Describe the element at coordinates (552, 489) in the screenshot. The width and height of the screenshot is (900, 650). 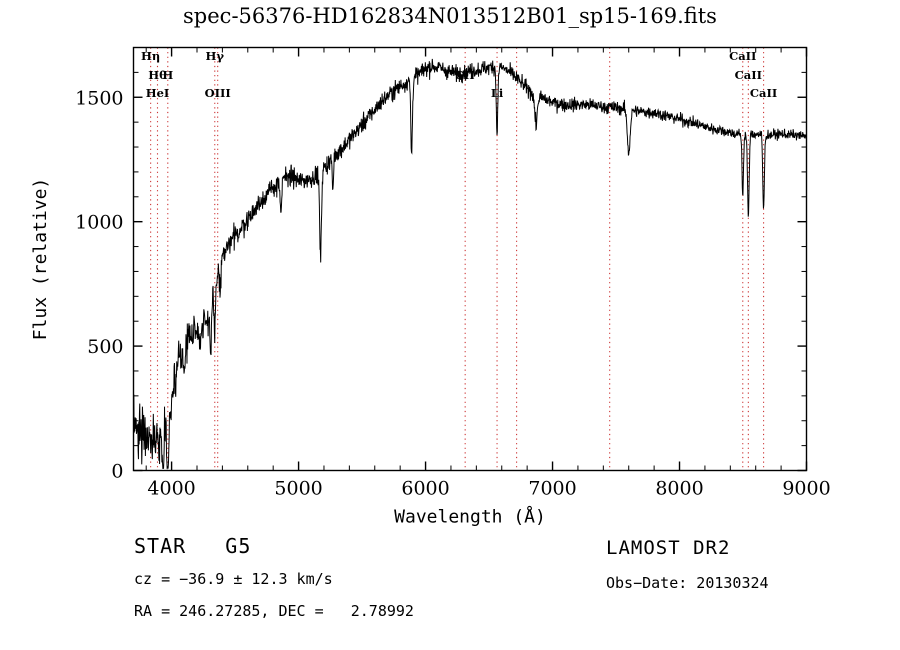
I see `x-tick-label: 7000` at that location.